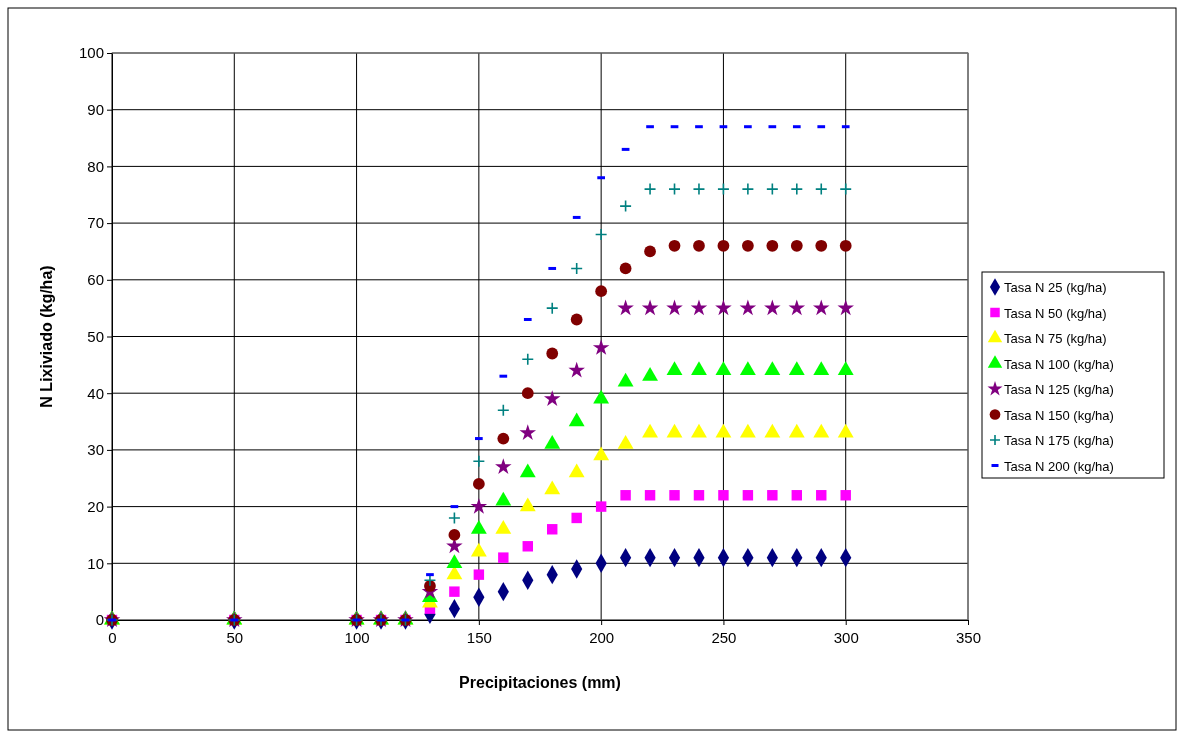 The width and height of the screenshot is (1184, 737). Describe the element at coordinates (95, 223) in the screenshot. I see `y-tick-label: 70` at that location.